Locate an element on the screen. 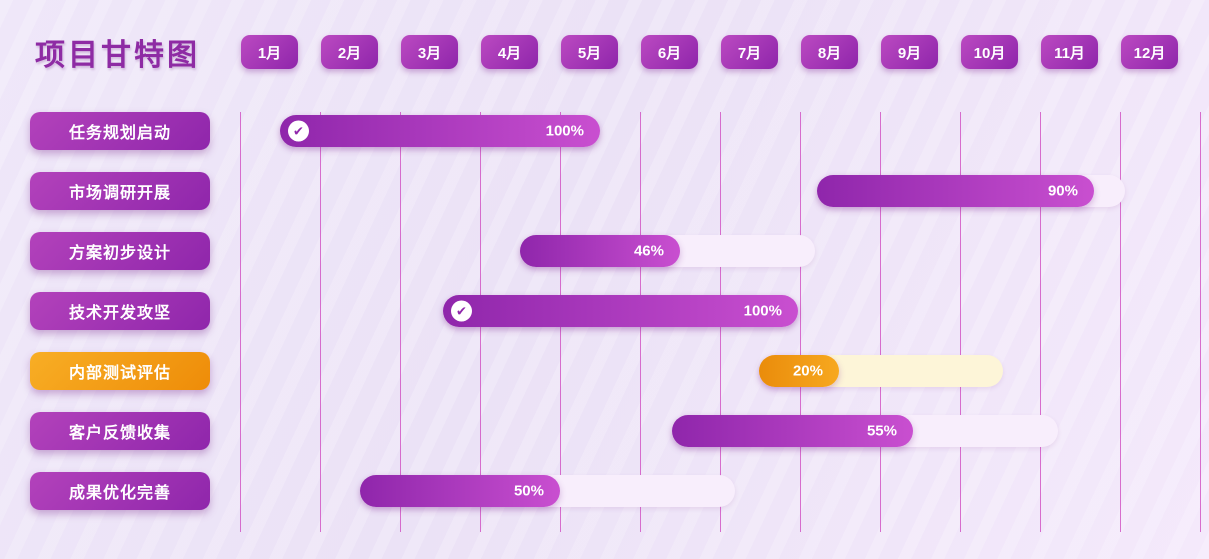 The height and width of the screenshot is (559, 1209). gantt-bar-track: 55% is located at coordinates (865, 431).